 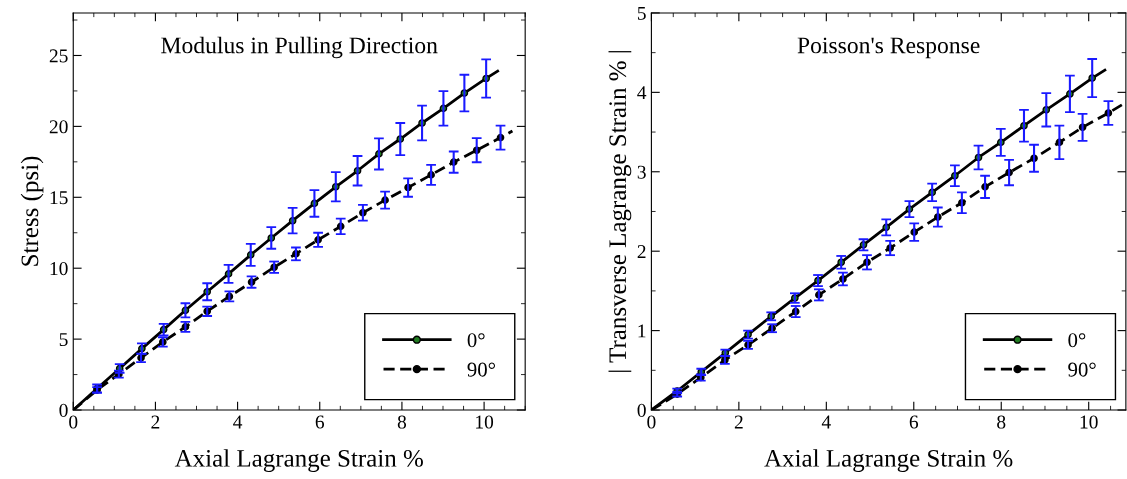 What do you see at coordinates (58, 127) in the screenshot?
I see `y-tick-label: 20` at bounding box center [58, 127].